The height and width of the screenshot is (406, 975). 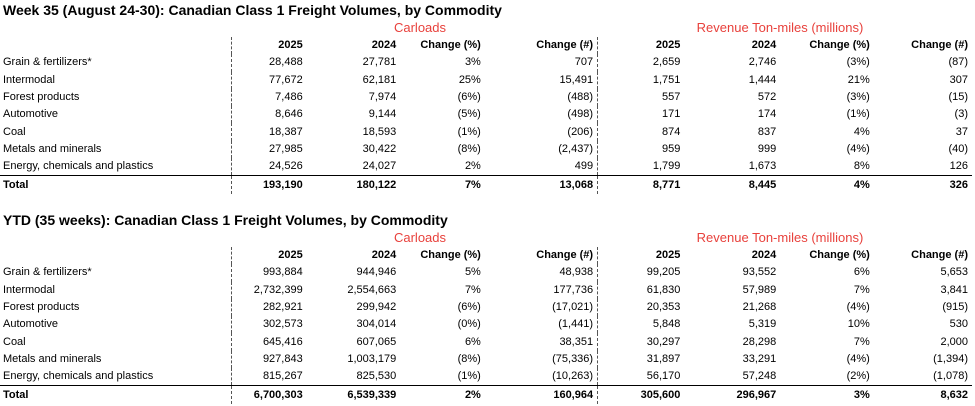 What do you see at coordinates (641, 184) in the screenshot?
I see `total-cell: 8,771` at bounding box center [641, 184].